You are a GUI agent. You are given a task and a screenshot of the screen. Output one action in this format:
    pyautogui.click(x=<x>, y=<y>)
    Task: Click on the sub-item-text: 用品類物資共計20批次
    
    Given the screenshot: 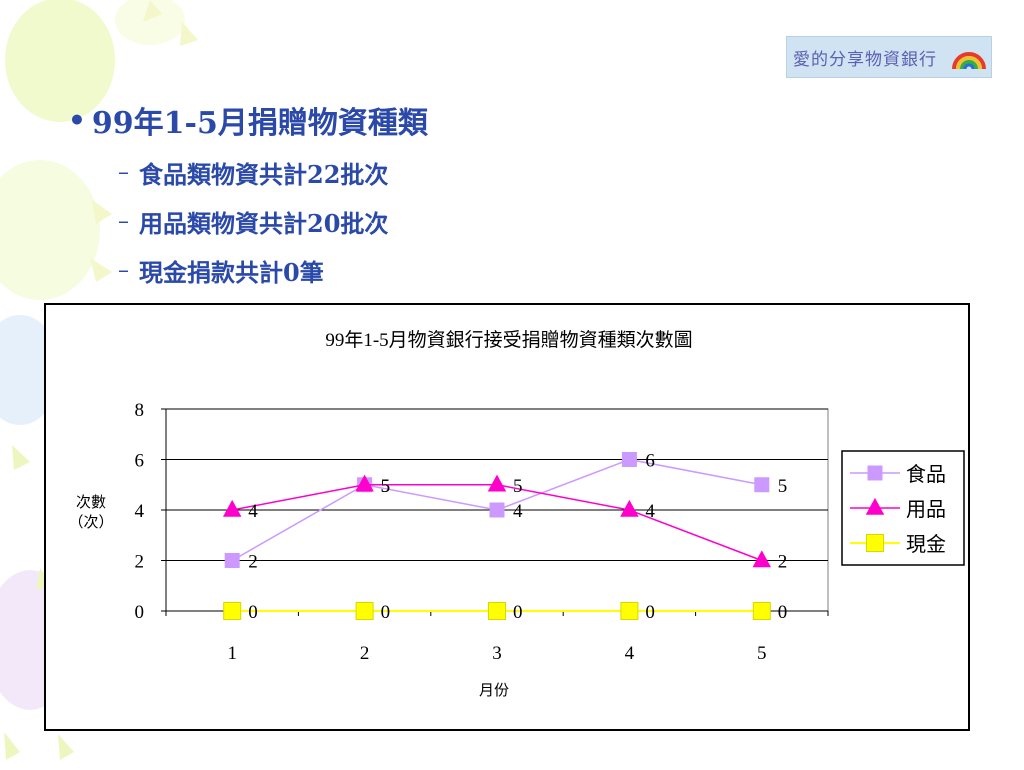 What is the action you would take?
    pyautogui.click(x=264, y=223)
    